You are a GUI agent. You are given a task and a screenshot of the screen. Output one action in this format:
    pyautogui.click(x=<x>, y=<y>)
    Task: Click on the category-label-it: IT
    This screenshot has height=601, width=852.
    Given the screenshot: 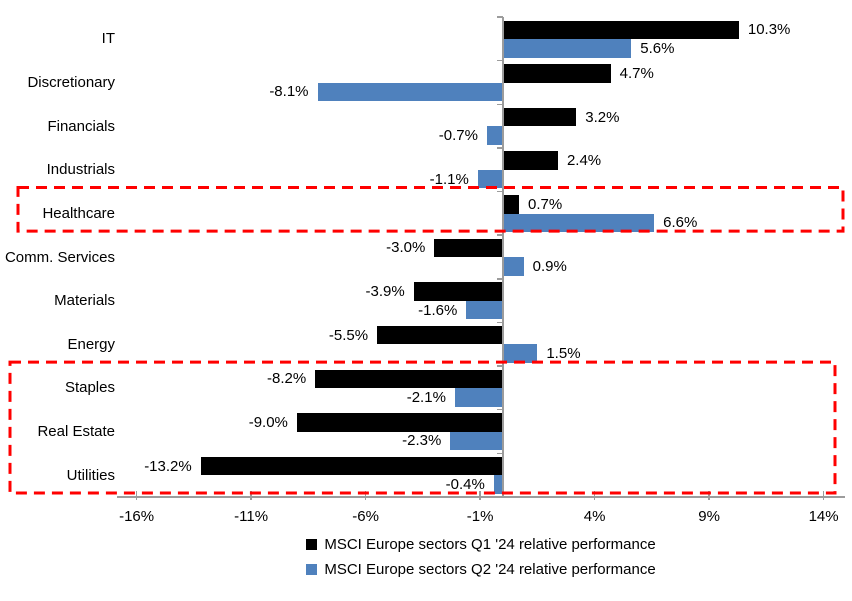 What is the action you would take?
    pyautogui.click(x=108, y=39)
    